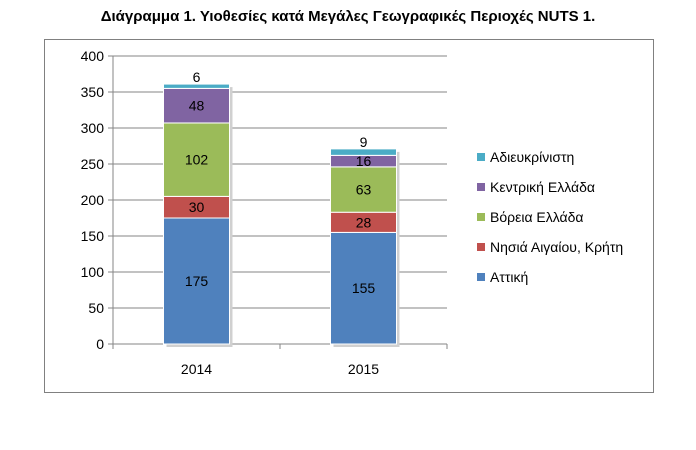 The image size is (696, 450). What do you see at coordinates (196, 369) in the screenshot?
I see `category-label: 2014` at bounding box center [196, 369].